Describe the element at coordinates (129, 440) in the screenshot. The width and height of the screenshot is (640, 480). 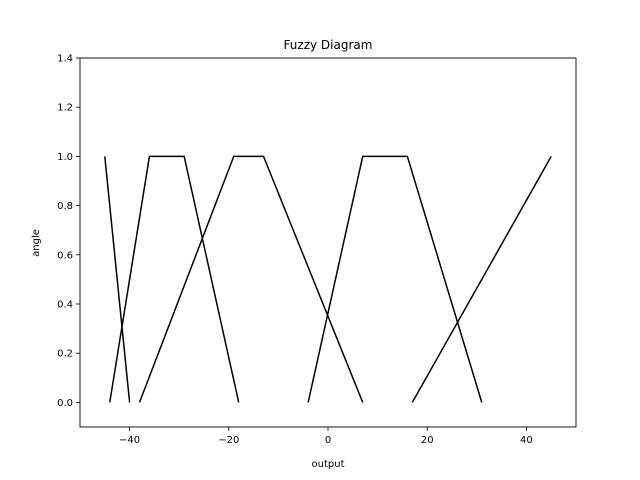
I see `x-tick-label: −40` at that location.